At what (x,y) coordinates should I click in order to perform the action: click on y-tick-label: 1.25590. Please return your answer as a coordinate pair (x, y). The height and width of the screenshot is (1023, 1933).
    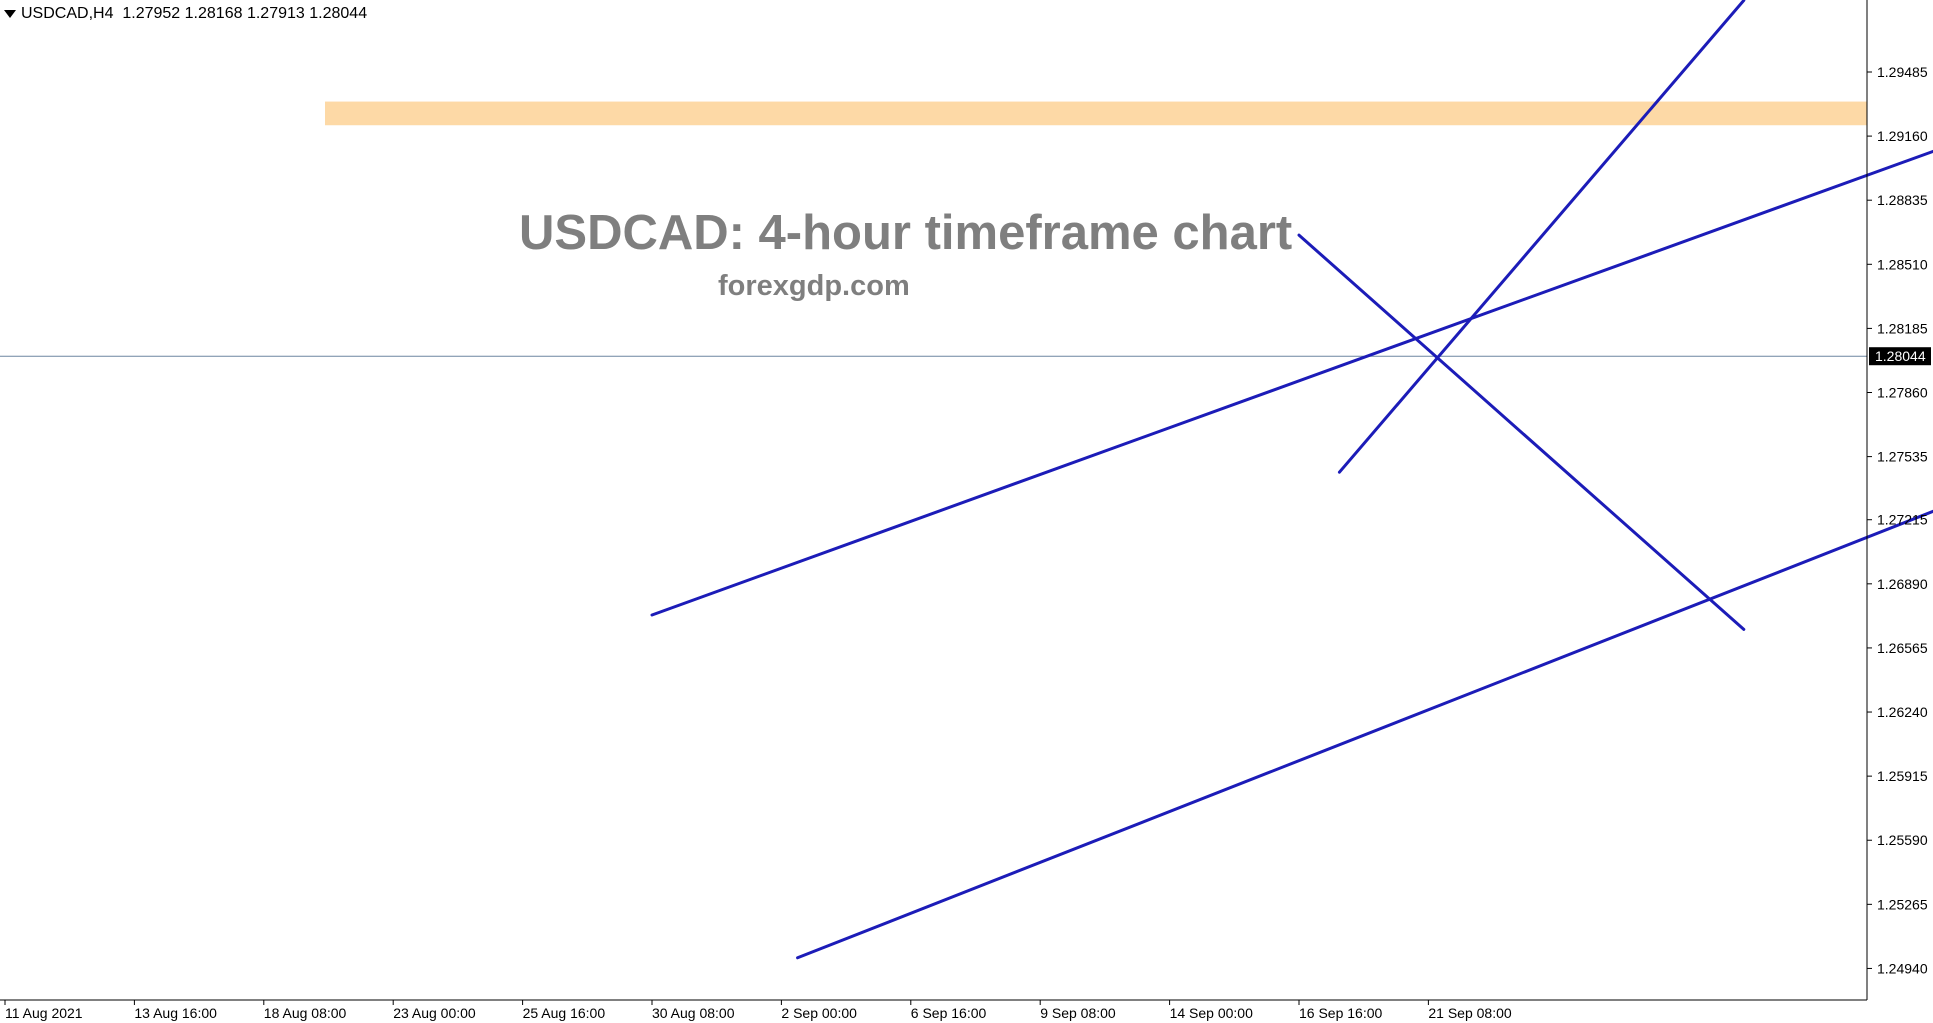
    Looking at the image, I should click on (1902, 840).